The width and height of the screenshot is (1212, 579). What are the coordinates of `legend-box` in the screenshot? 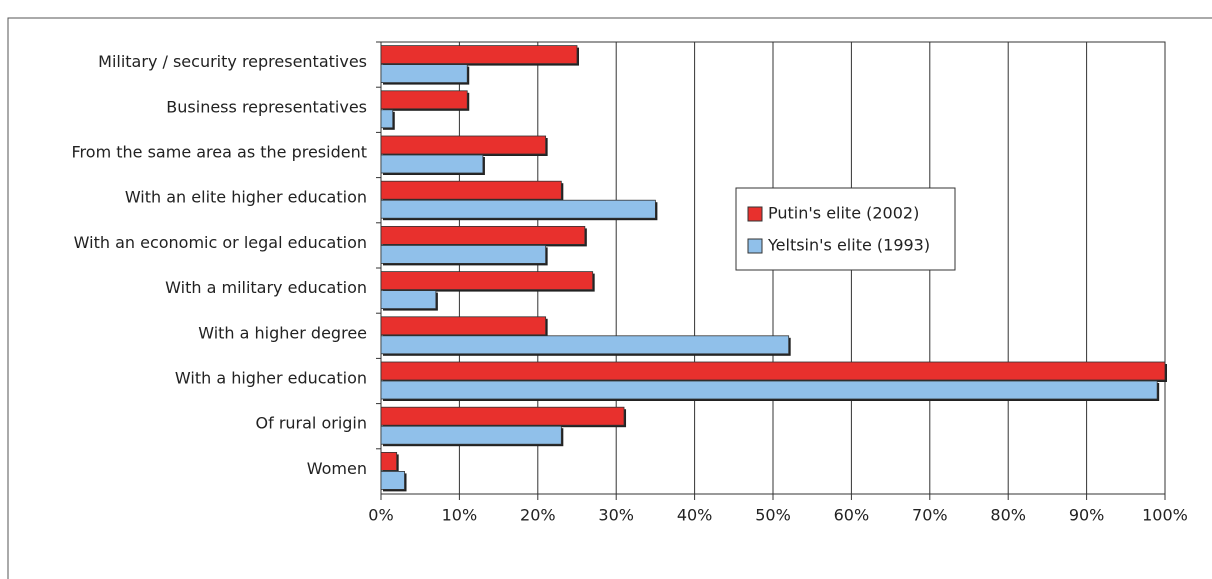 It's located at (845, 229).